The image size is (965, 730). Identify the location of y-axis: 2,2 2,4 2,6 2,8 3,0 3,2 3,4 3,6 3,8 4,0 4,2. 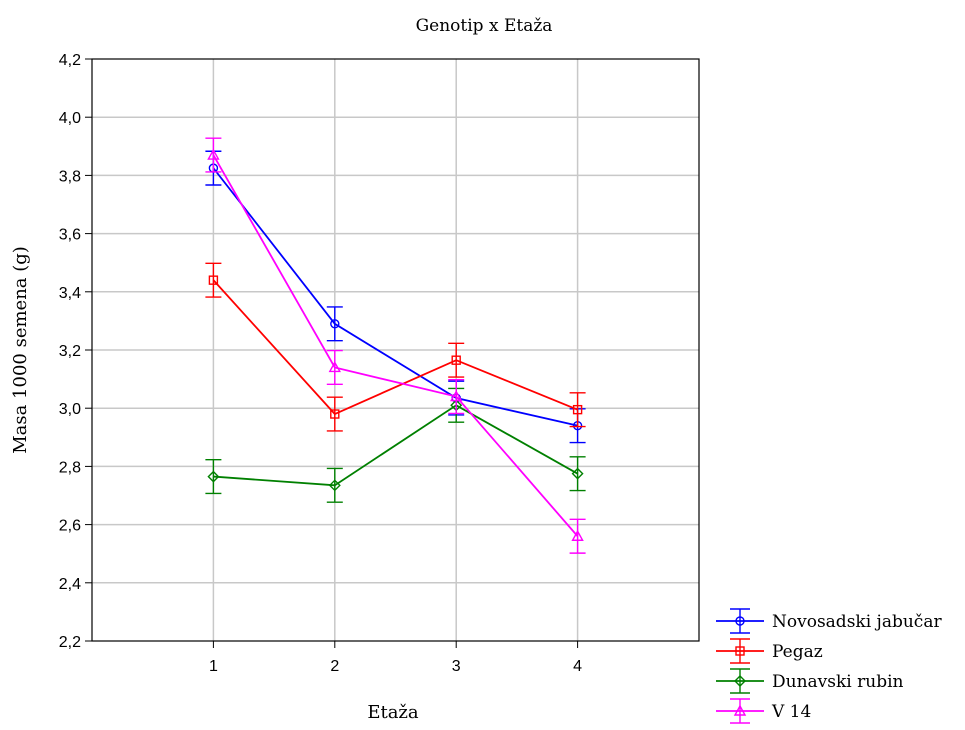
(75, 351).